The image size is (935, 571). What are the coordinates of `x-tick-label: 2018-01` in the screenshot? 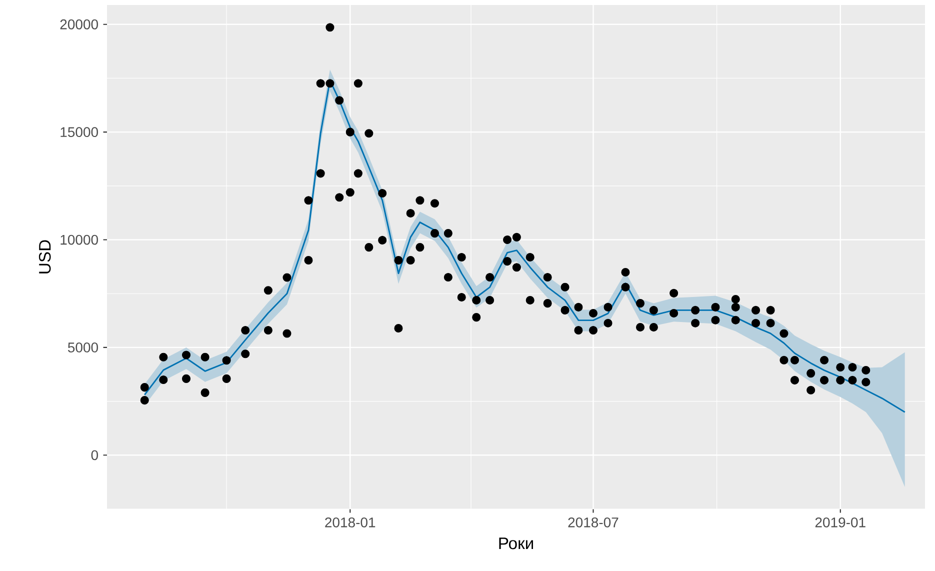 It's located at (350, 522).